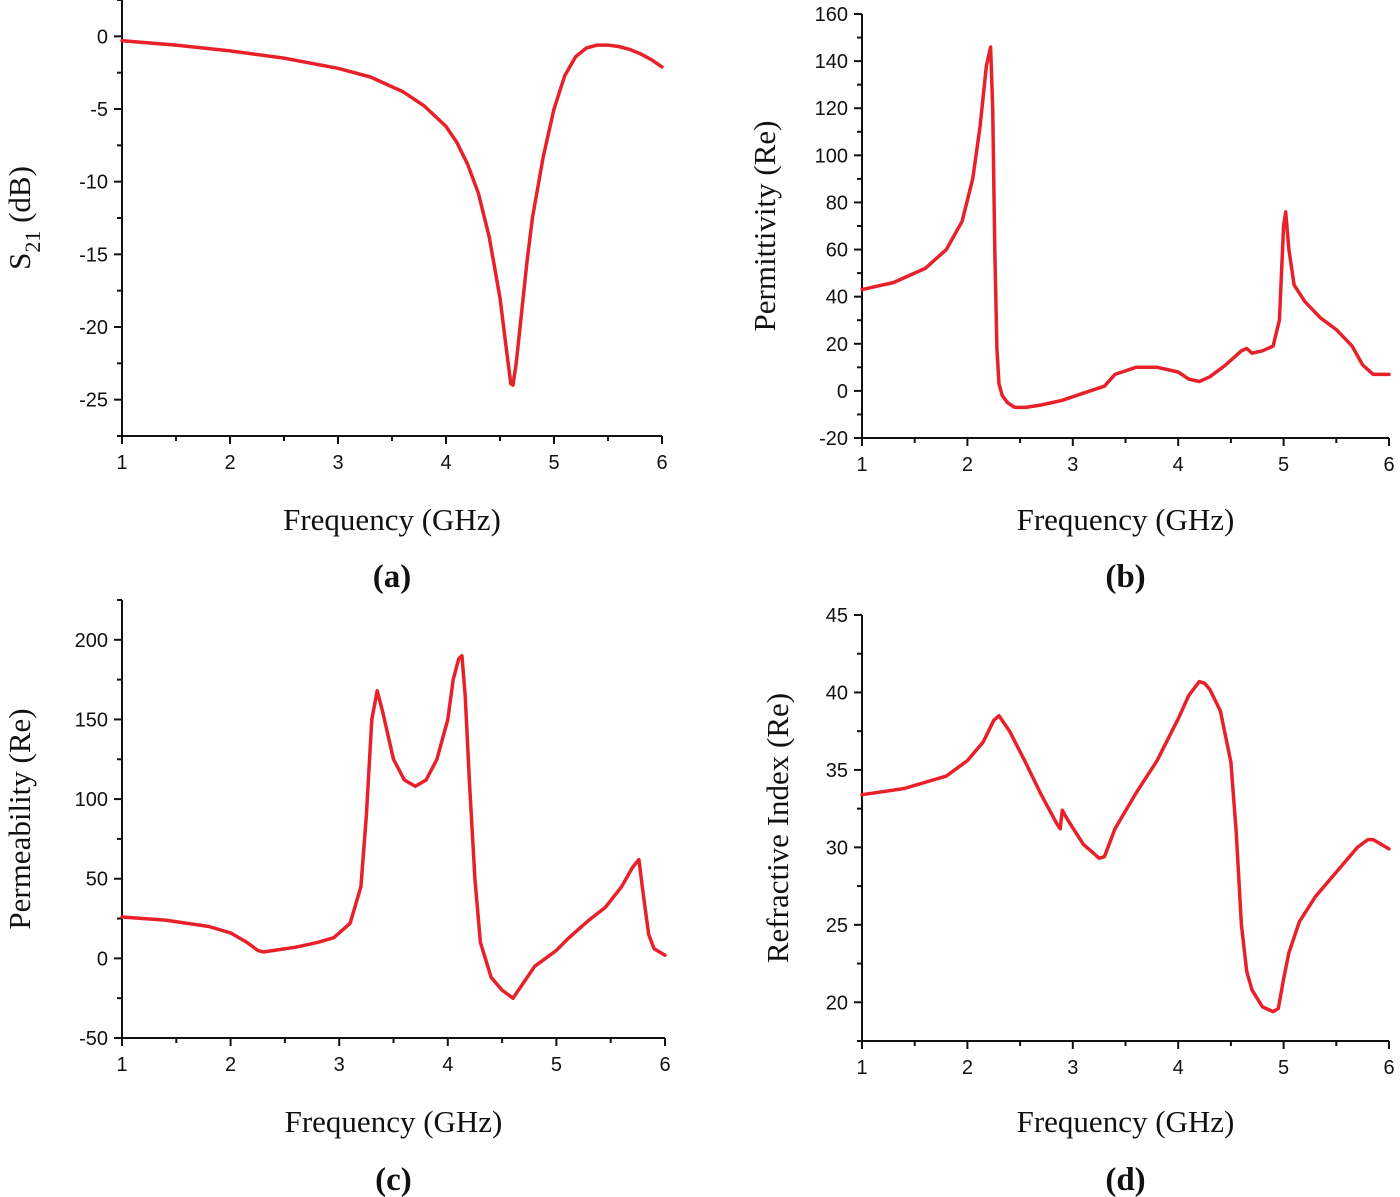 Image resolution: width=1400 pixels, height=1197 pixels. What do you see at coordinates (32, 242) in the screenshot?
I see `y-axis-title-subscript: 21` at bounding box center [32, 242].